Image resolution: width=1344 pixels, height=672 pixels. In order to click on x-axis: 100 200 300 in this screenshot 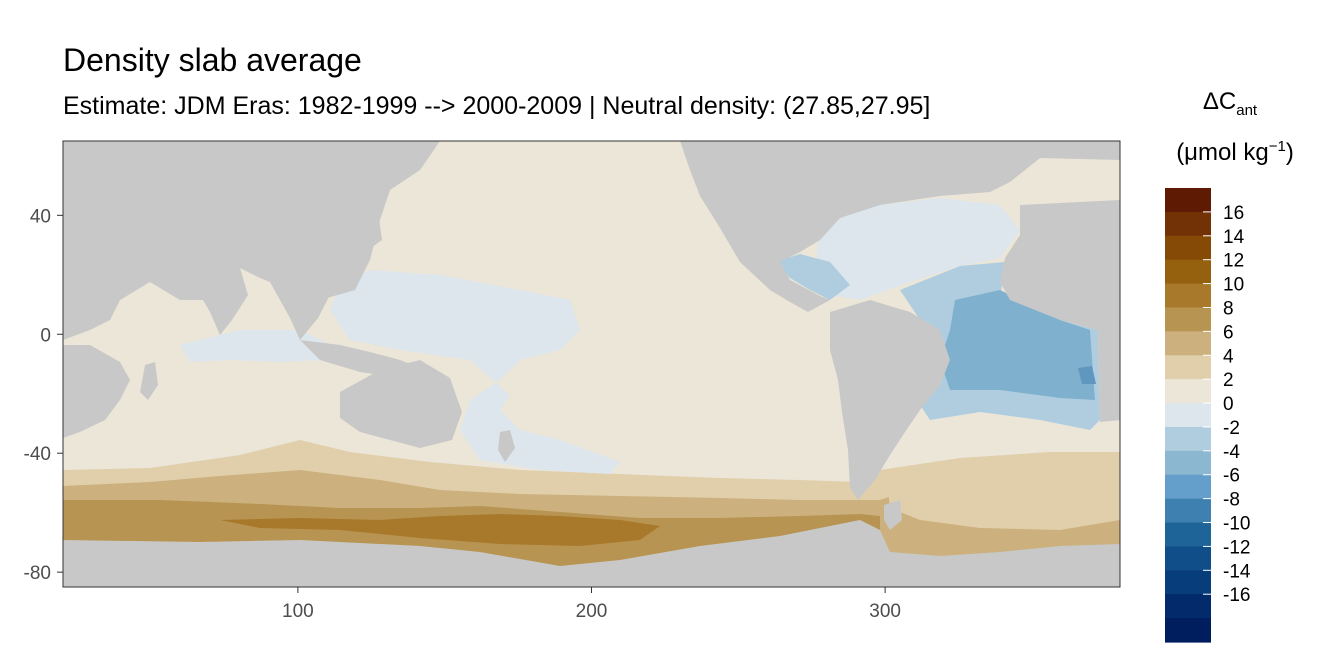, I will do `click(591, 604)`.